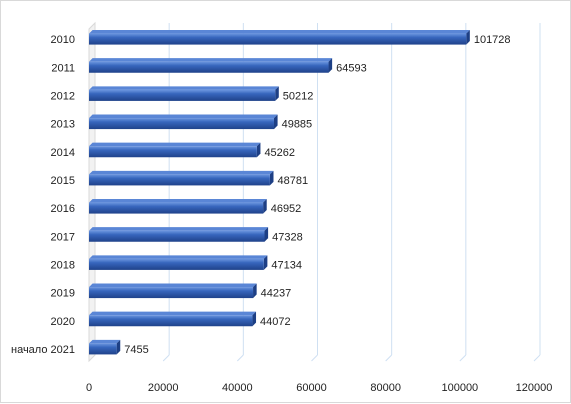 This screenshot has width=571, height=404. Describe the element at coordinates (63, 322) in the screenshot. I see `category-label: 2020` at that location.